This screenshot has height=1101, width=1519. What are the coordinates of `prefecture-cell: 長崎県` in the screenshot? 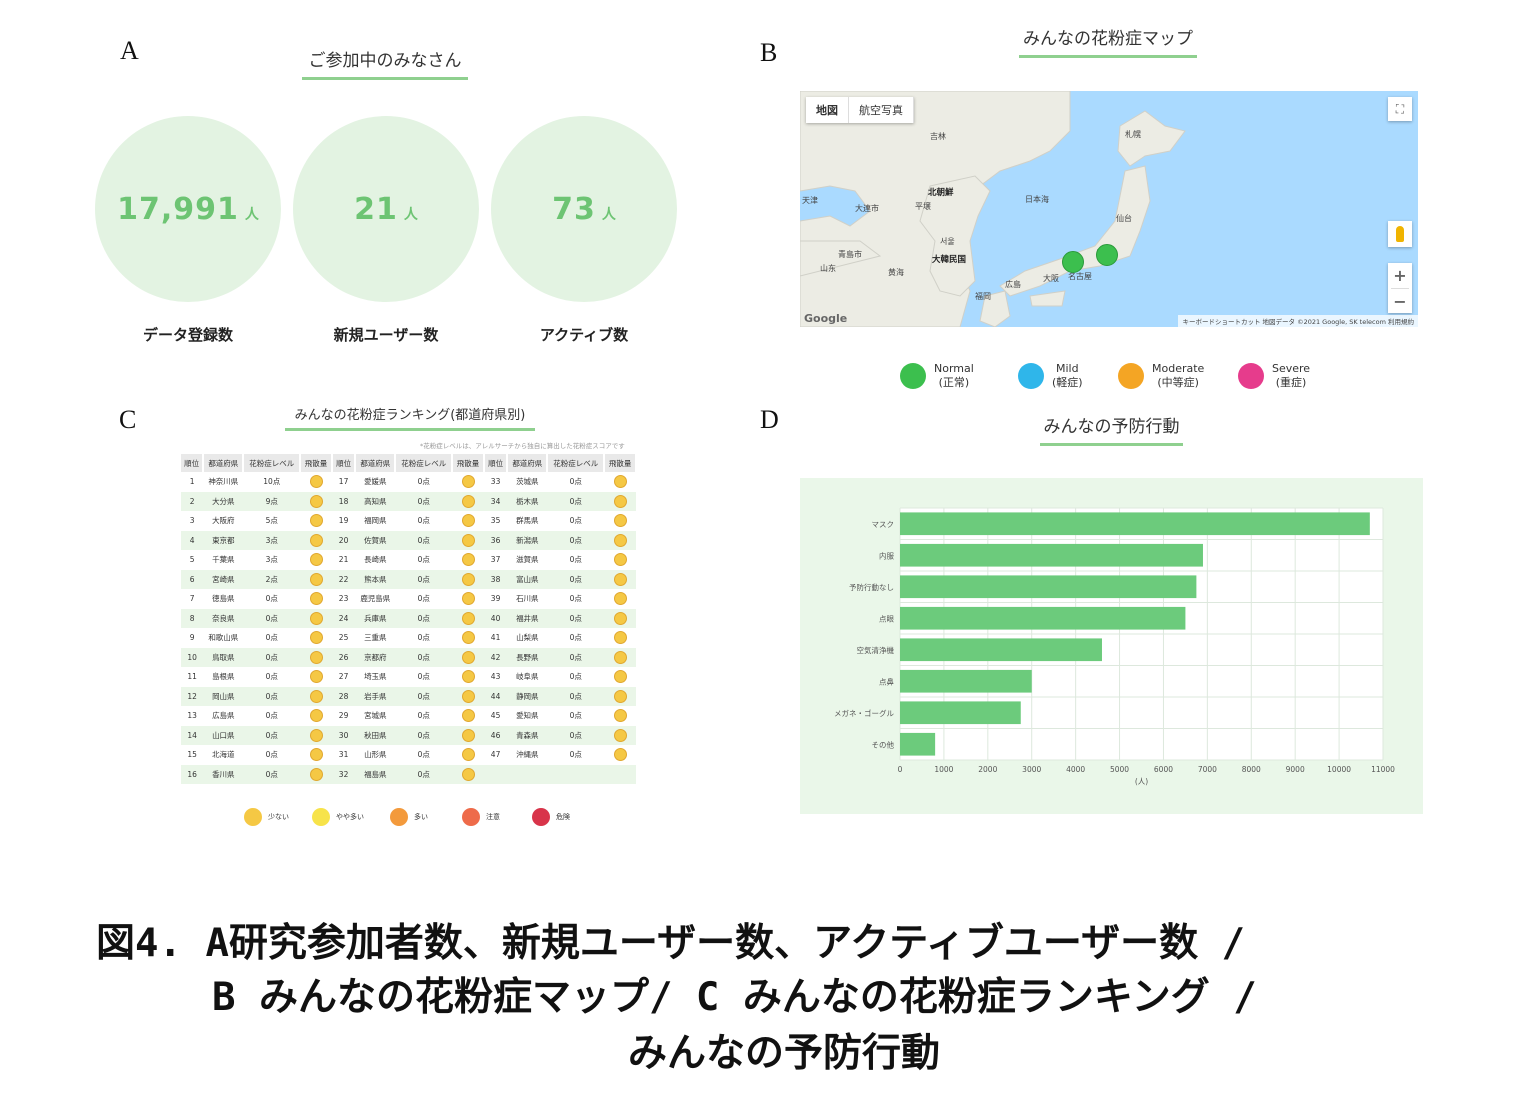 It's located at (375, 560).